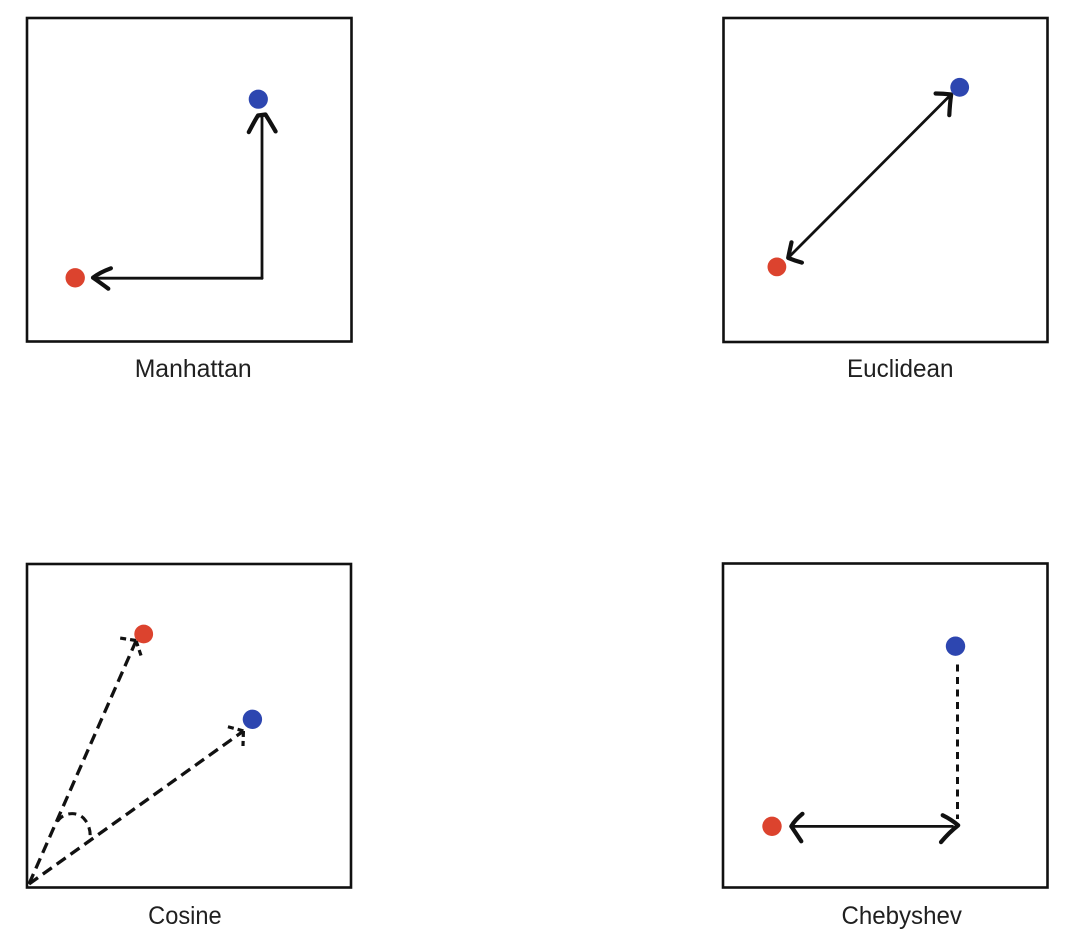  I want to click on svg-text: Euclidean, so click(900, 369).